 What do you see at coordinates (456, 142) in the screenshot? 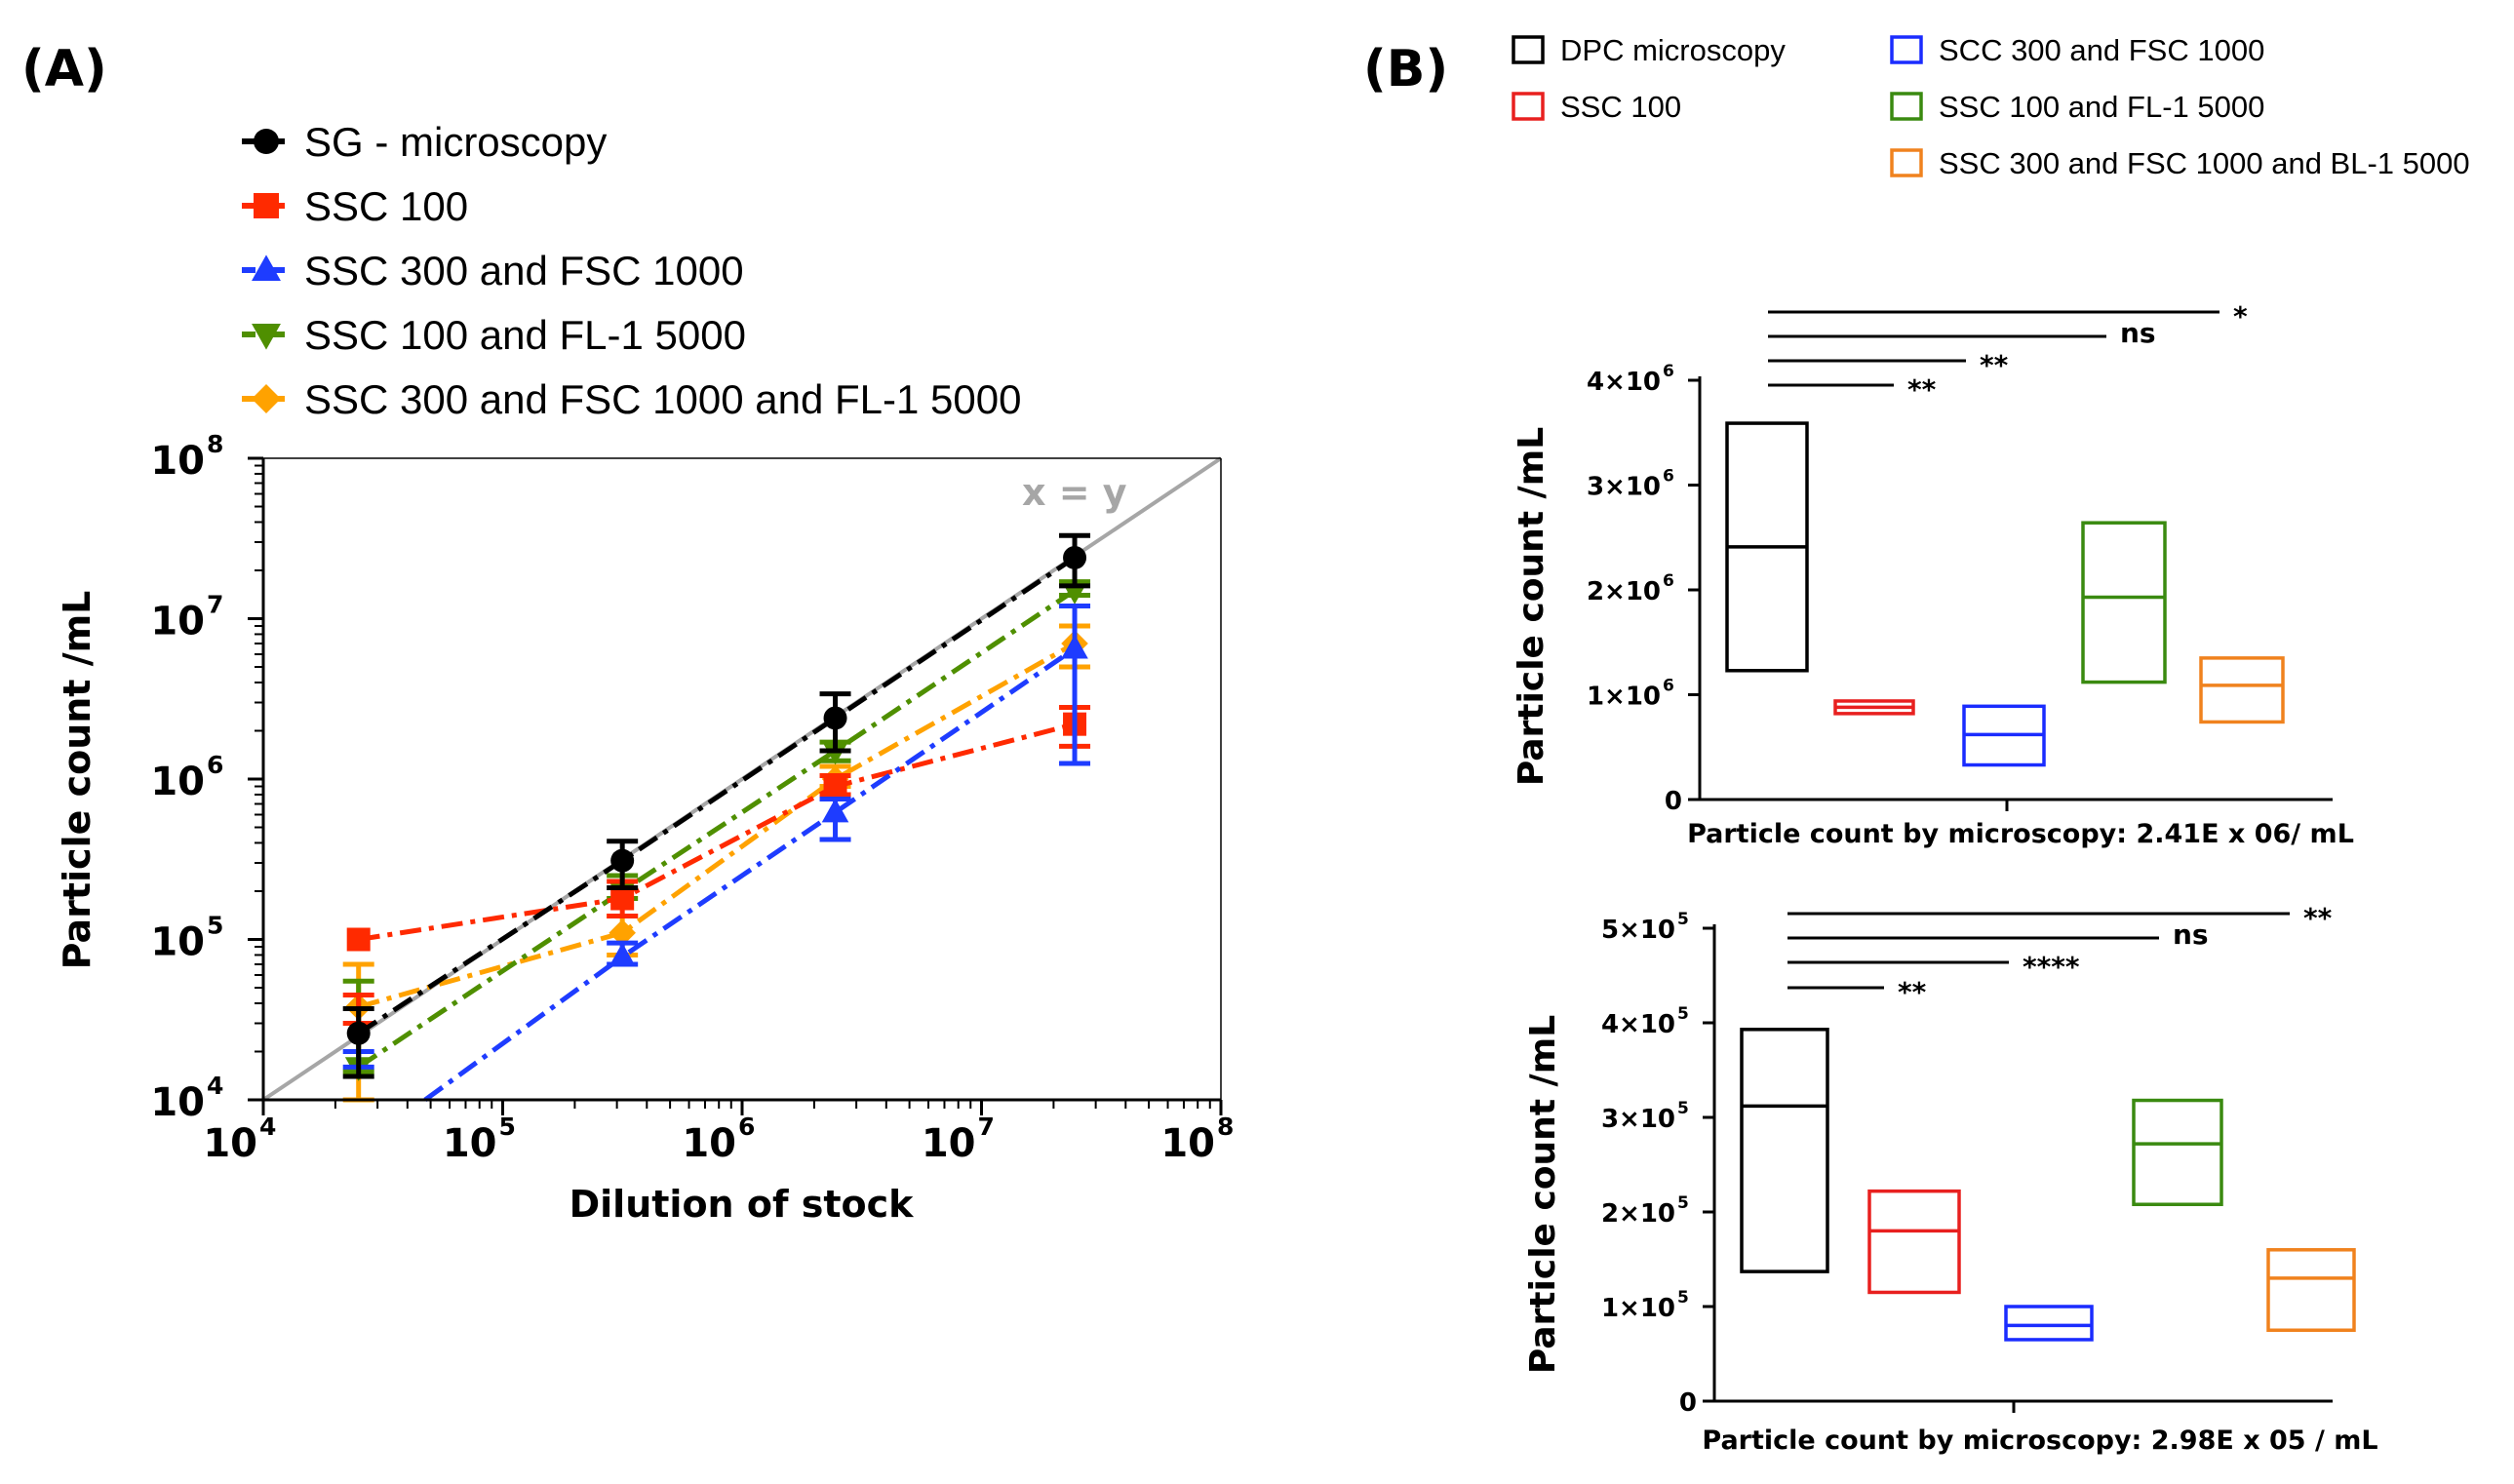
I see `legend-a-label: SG - microscopy` at bounding box center [456, 142].